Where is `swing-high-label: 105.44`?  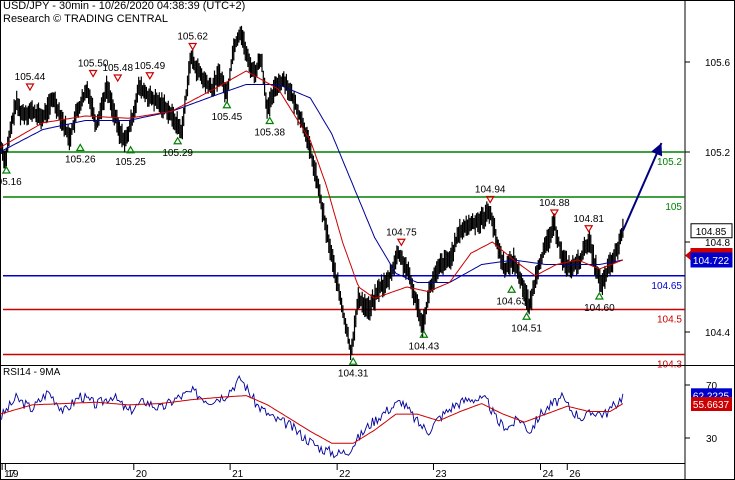
swing-high-label: 105.44 is located at coordinates (30, 77).